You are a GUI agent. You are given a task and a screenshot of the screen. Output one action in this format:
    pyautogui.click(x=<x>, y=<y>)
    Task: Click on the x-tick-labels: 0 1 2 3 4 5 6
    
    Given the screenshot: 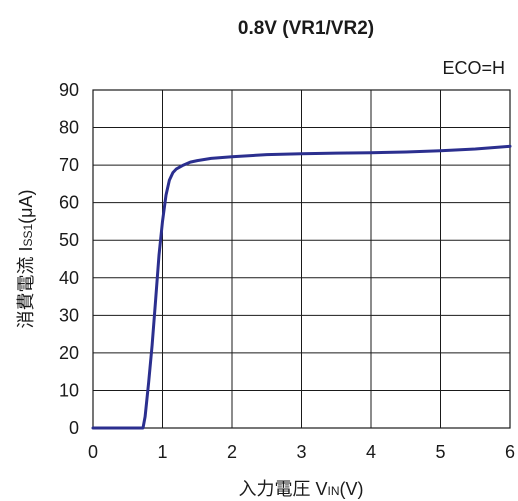 What is the action you would take?
    pyautogui.click(x=301, y=452)
    